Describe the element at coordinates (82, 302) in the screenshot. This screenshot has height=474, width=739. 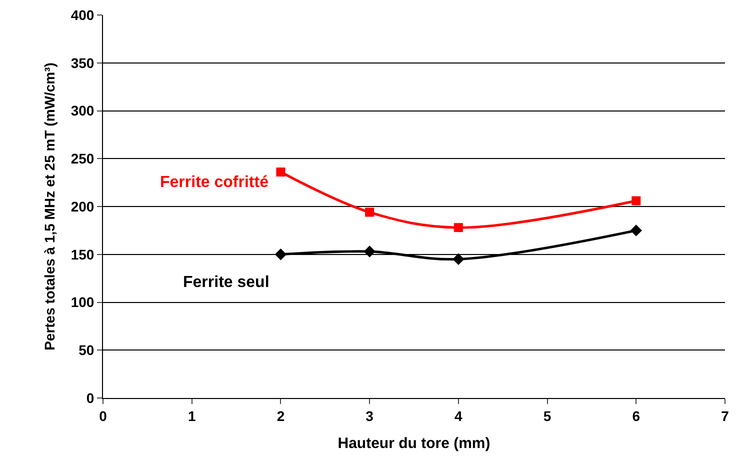
I see `y-tick-label: 100` at that location.